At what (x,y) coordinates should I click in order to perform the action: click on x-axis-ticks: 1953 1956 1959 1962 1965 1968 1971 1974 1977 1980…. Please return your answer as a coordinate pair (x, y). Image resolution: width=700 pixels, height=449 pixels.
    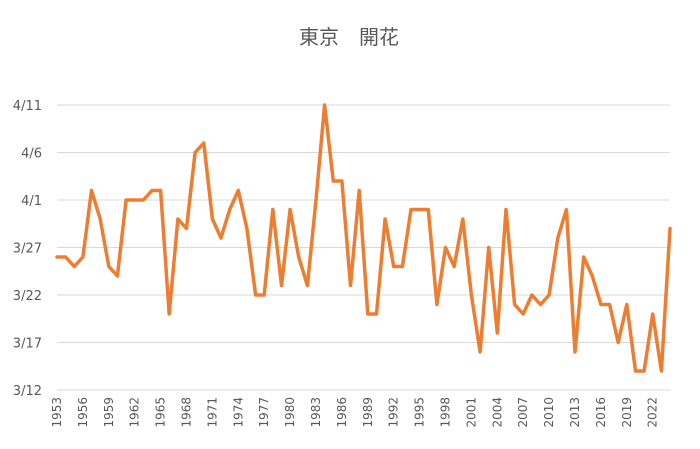
    Looking at the image, I should click on (355, 412).